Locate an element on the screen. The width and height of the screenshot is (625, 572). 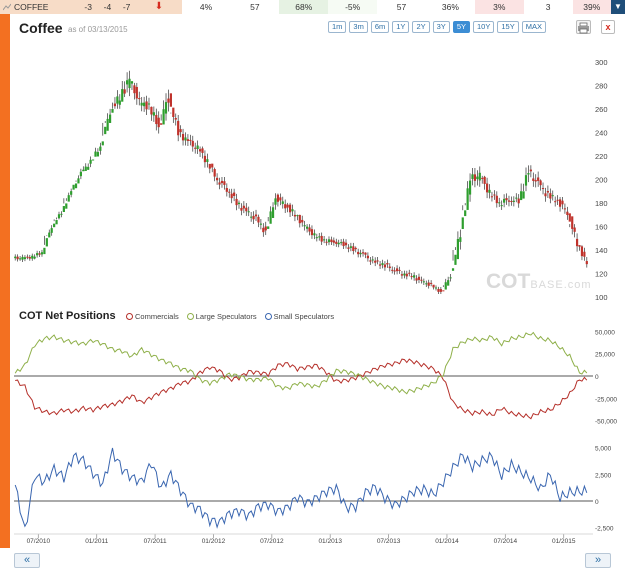
printer-icon is located at coordinates (583, 28).